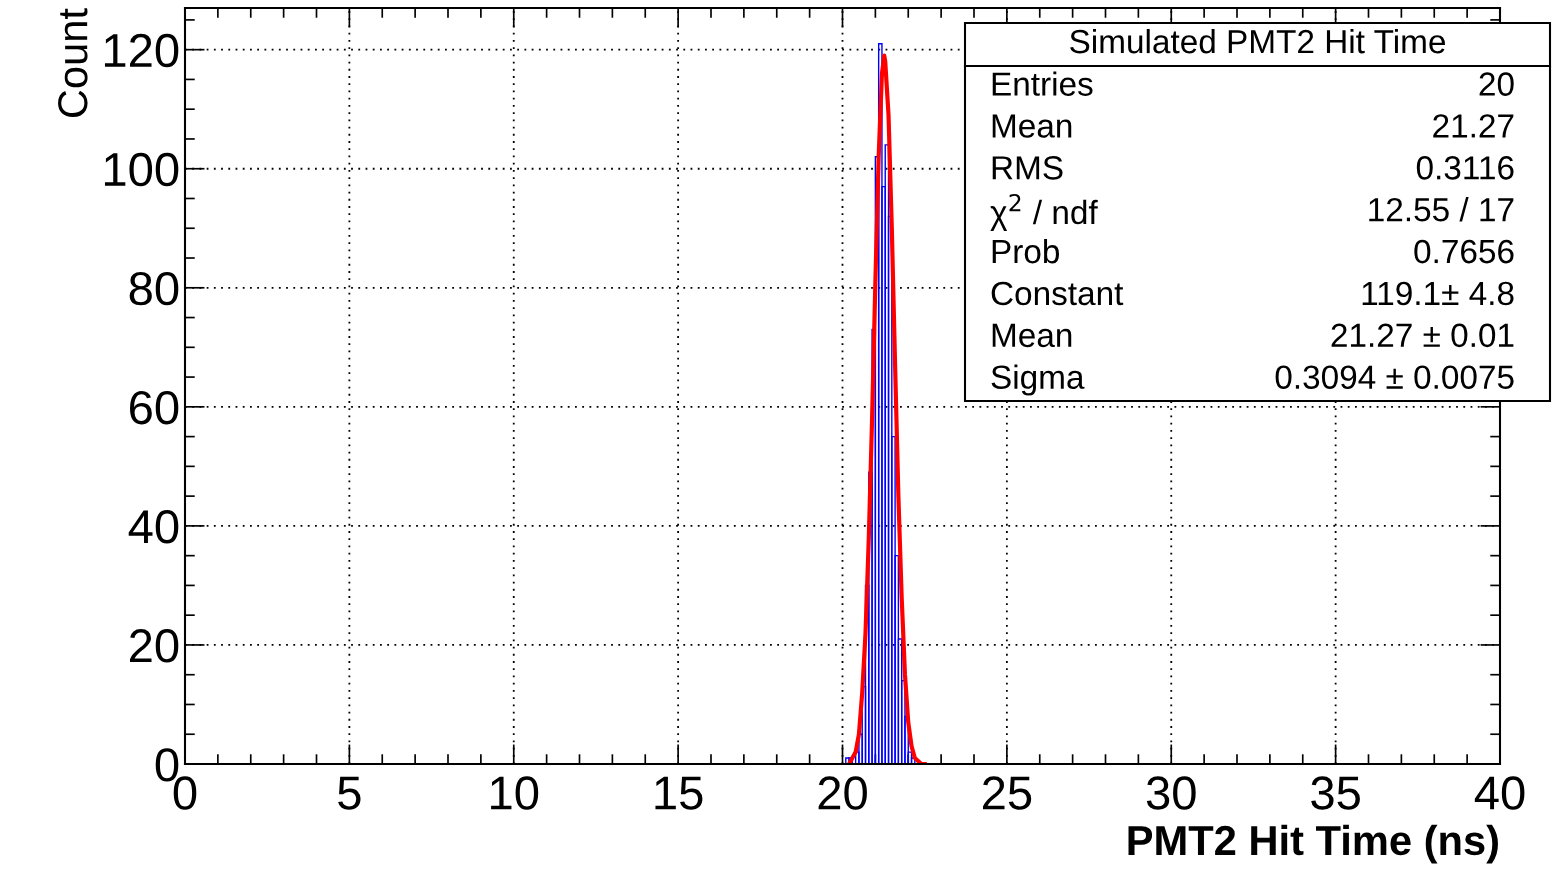 Image resolution: width=1552 pixels, height=875 pixels. Describe the element at coordinates (141, 169) in the screenshot. I see `y-tick-label: 100` at that location.